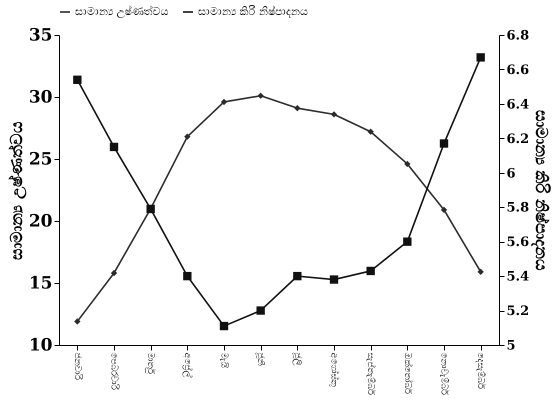 The image size is (557, 400). Describe the element at coordinates (114, 371) in the screenshot. I see `x-tick-label: පෙබරවාරි` at that location.